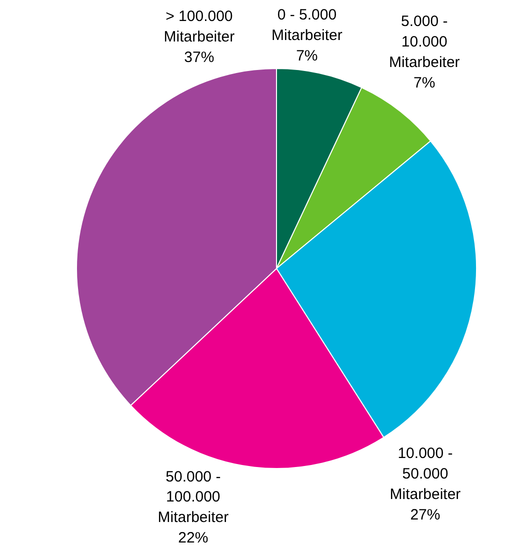 The height and width of the screenshot is (547, 531). I want to click on data-label: 27%, so click(425, 515).